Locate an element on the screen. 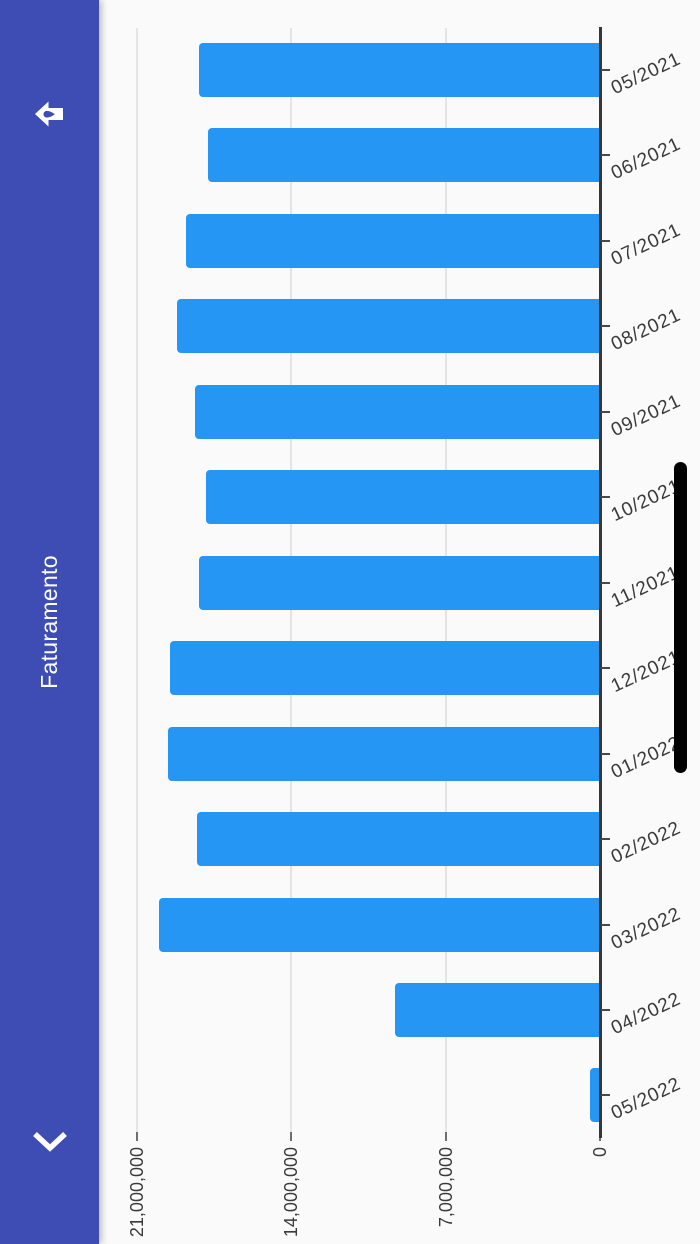 This screenshot has height=1244, width=700. back-button is located at coordinates (50, 1141).